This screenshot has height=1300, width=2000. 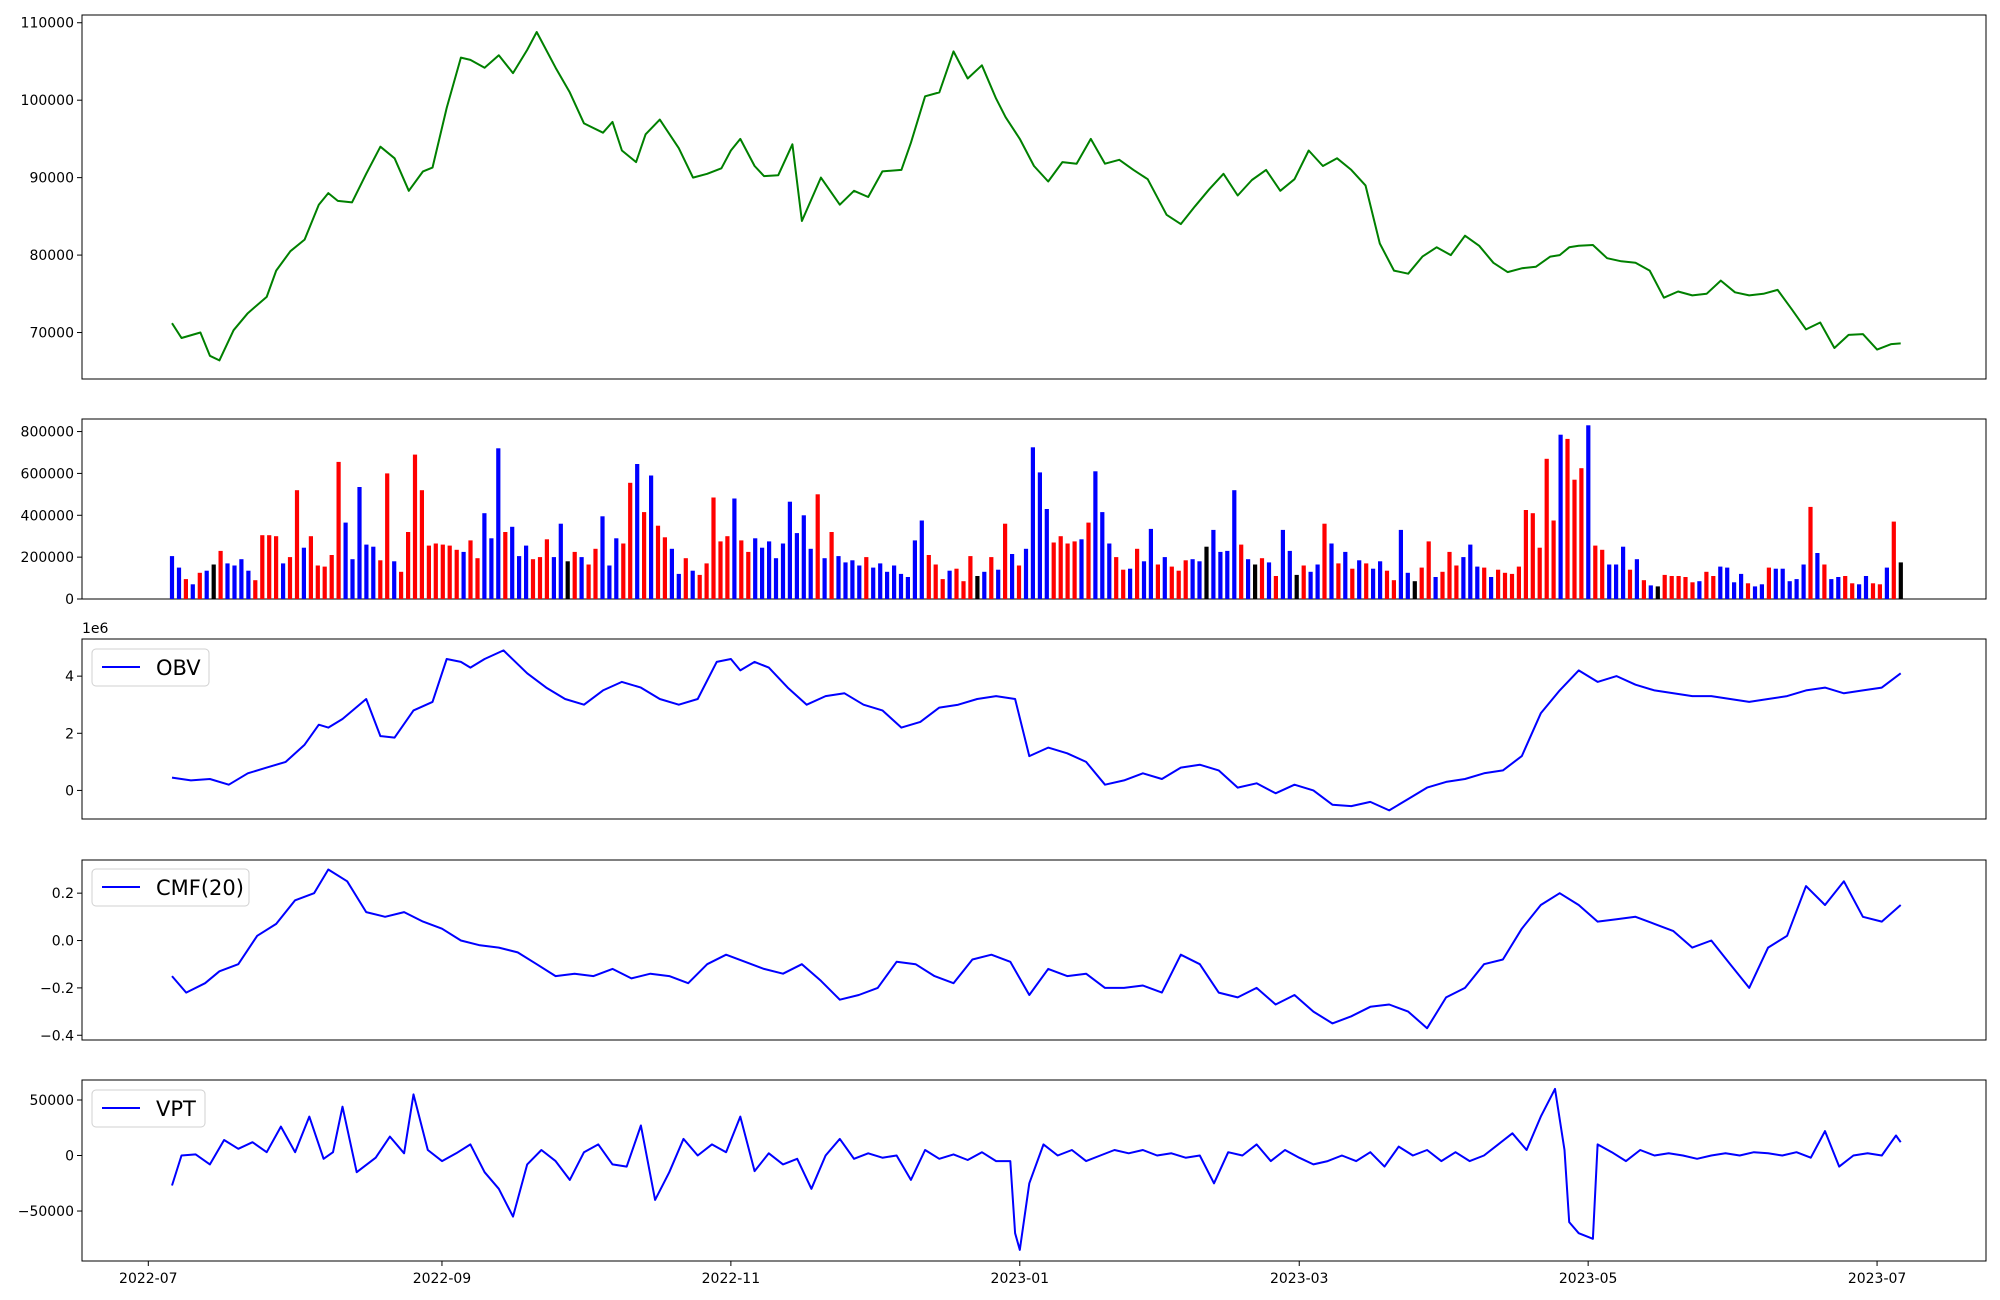 What do you see at coordinates (69, 600) in the screenshot?
I see `volume-y-tick-label: 0` at bounding box center [69, 600].